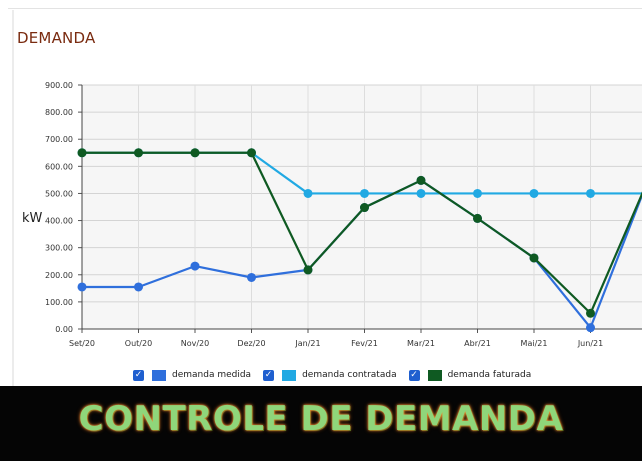 The height and width of the screenshot is (461, 642). I want to click on x-tick-label: Out/20, so click(138, 343).